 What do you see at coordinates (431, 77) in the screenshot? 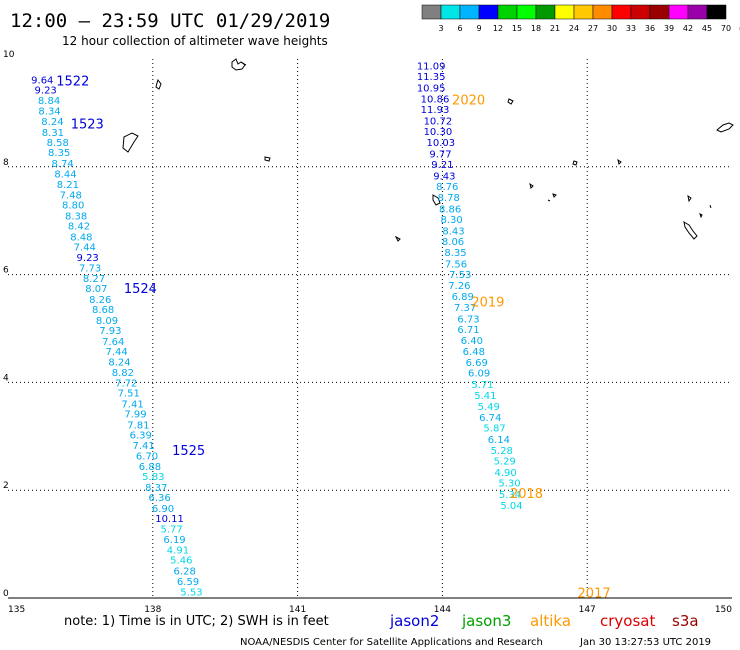
I see `swh-value-label: 11.35` at bounding box center [431, 77].